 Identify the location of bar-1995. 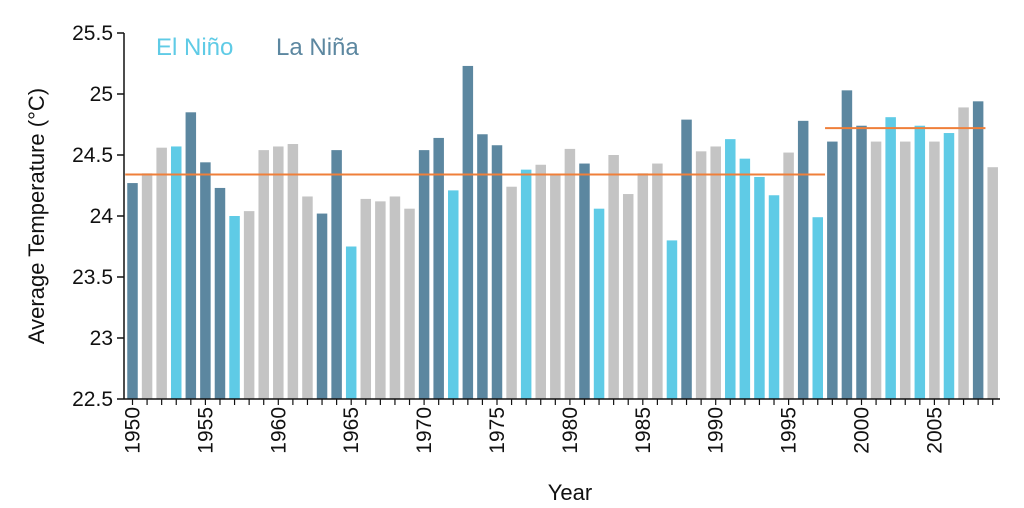
(788, 275).